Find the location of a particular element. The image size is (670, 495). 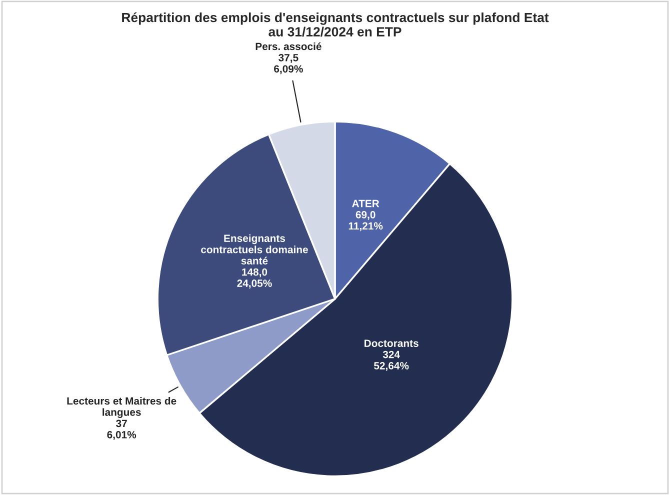

data-label: 37,5 6,09% is located at coordinates (288, 64).